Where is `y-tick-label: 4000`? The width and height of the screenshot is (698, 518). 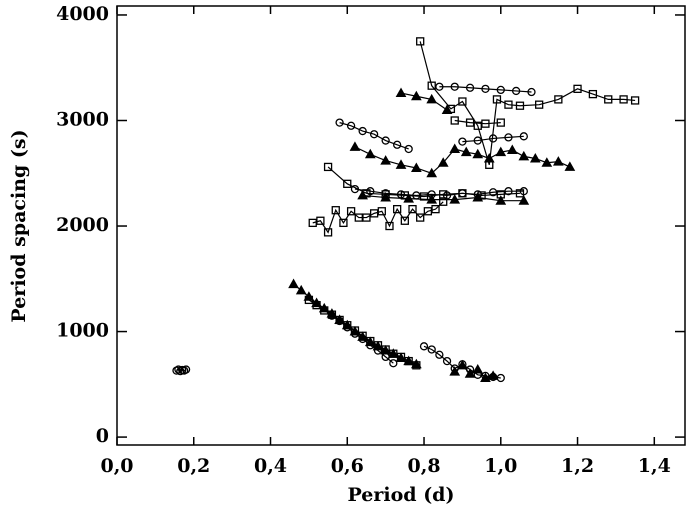
y-tick-label: 4000 is located at coordinates (82, 14).